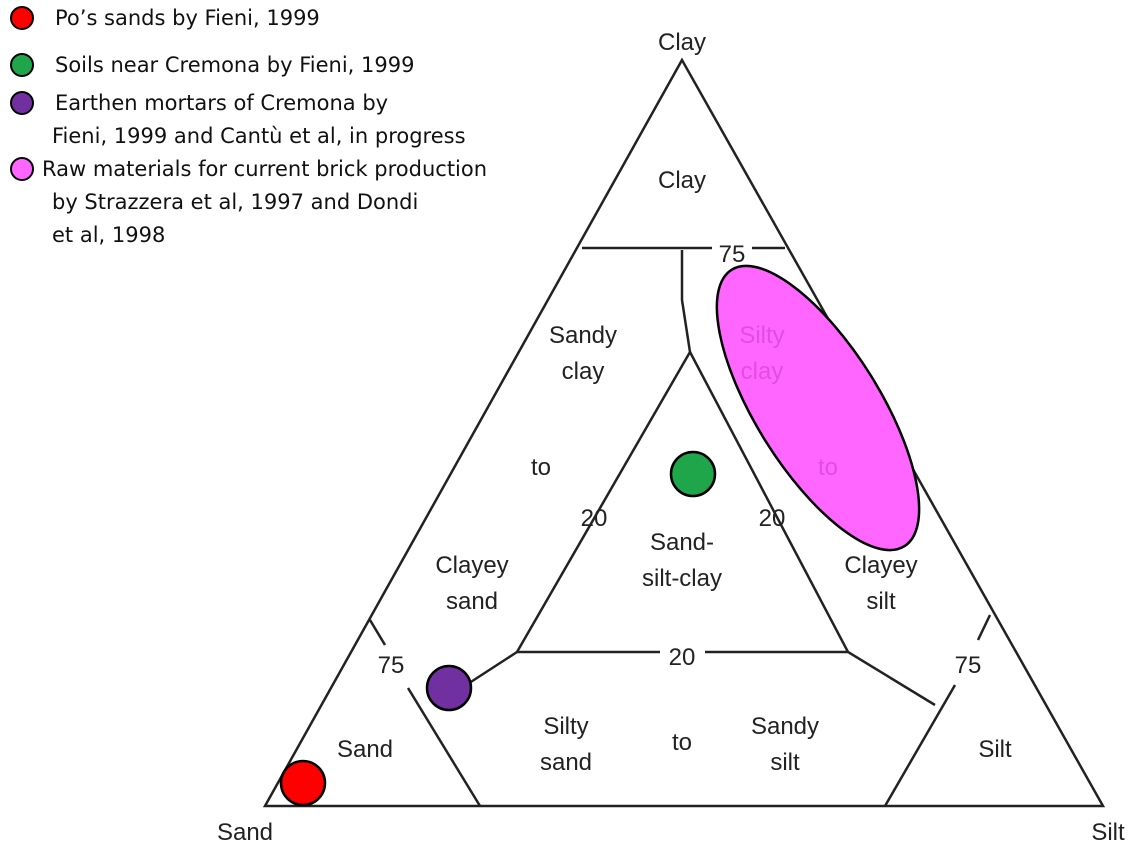 The image size is (1134, 845). What do you see at coordinates (761, 353) in the screenshot?
I see `region-label: Silty clay` at bounding box center [761, 353].